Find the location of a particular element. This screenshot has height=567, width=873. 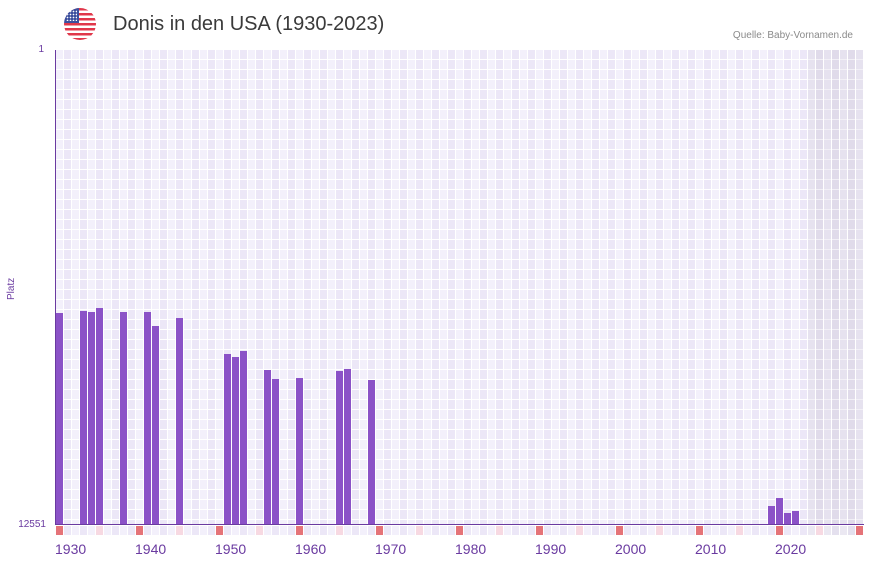

bar-1965 is located at coordinates (339, 447).